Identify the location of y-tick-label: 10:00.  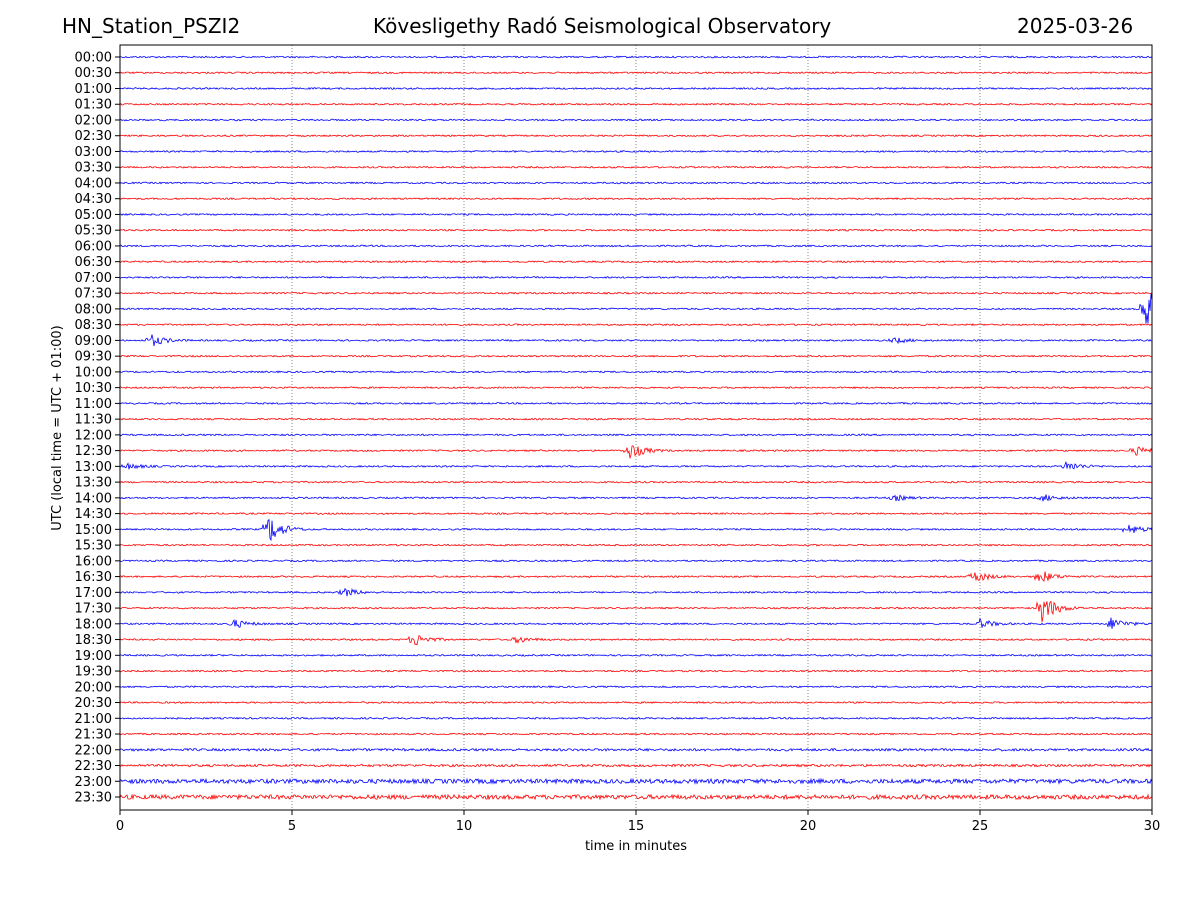
(93, 372).